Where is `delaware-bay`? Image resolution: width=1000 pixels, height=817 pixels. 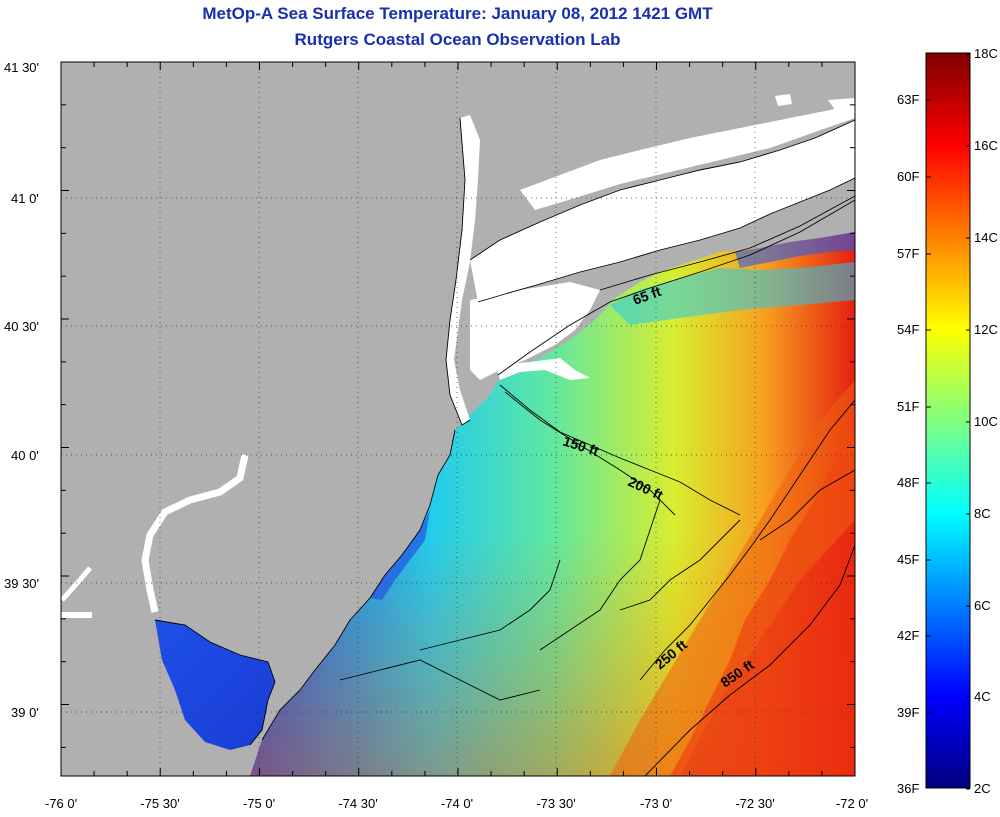 delaware-bay is located at coordinates (215, 685).